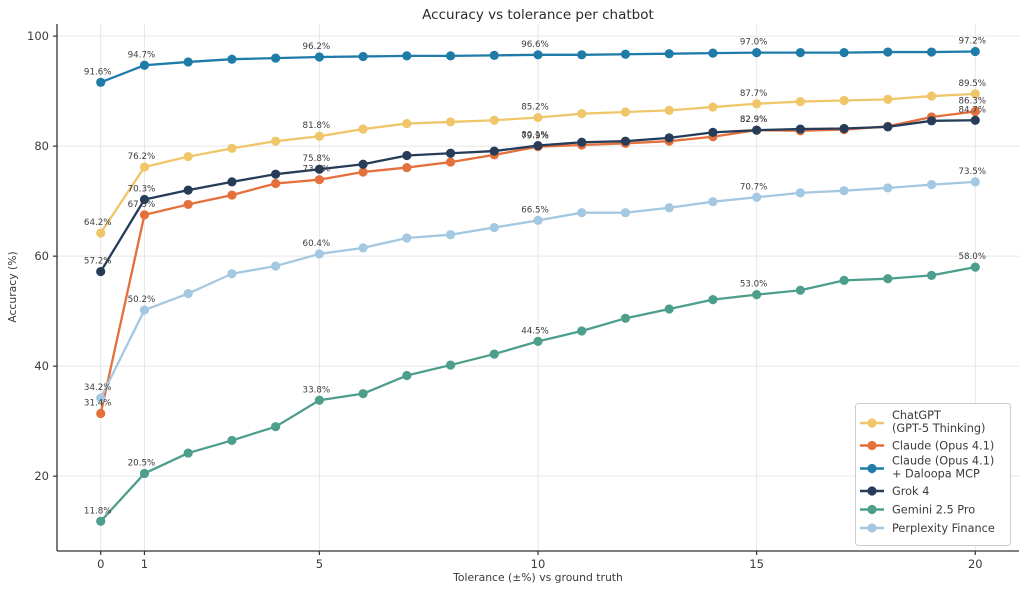 The height and width of the screenshot is (594, 1024). Describe the element at coordinates (754, 187) in the screenshot. I see `point-label: 70.7%` at that location.